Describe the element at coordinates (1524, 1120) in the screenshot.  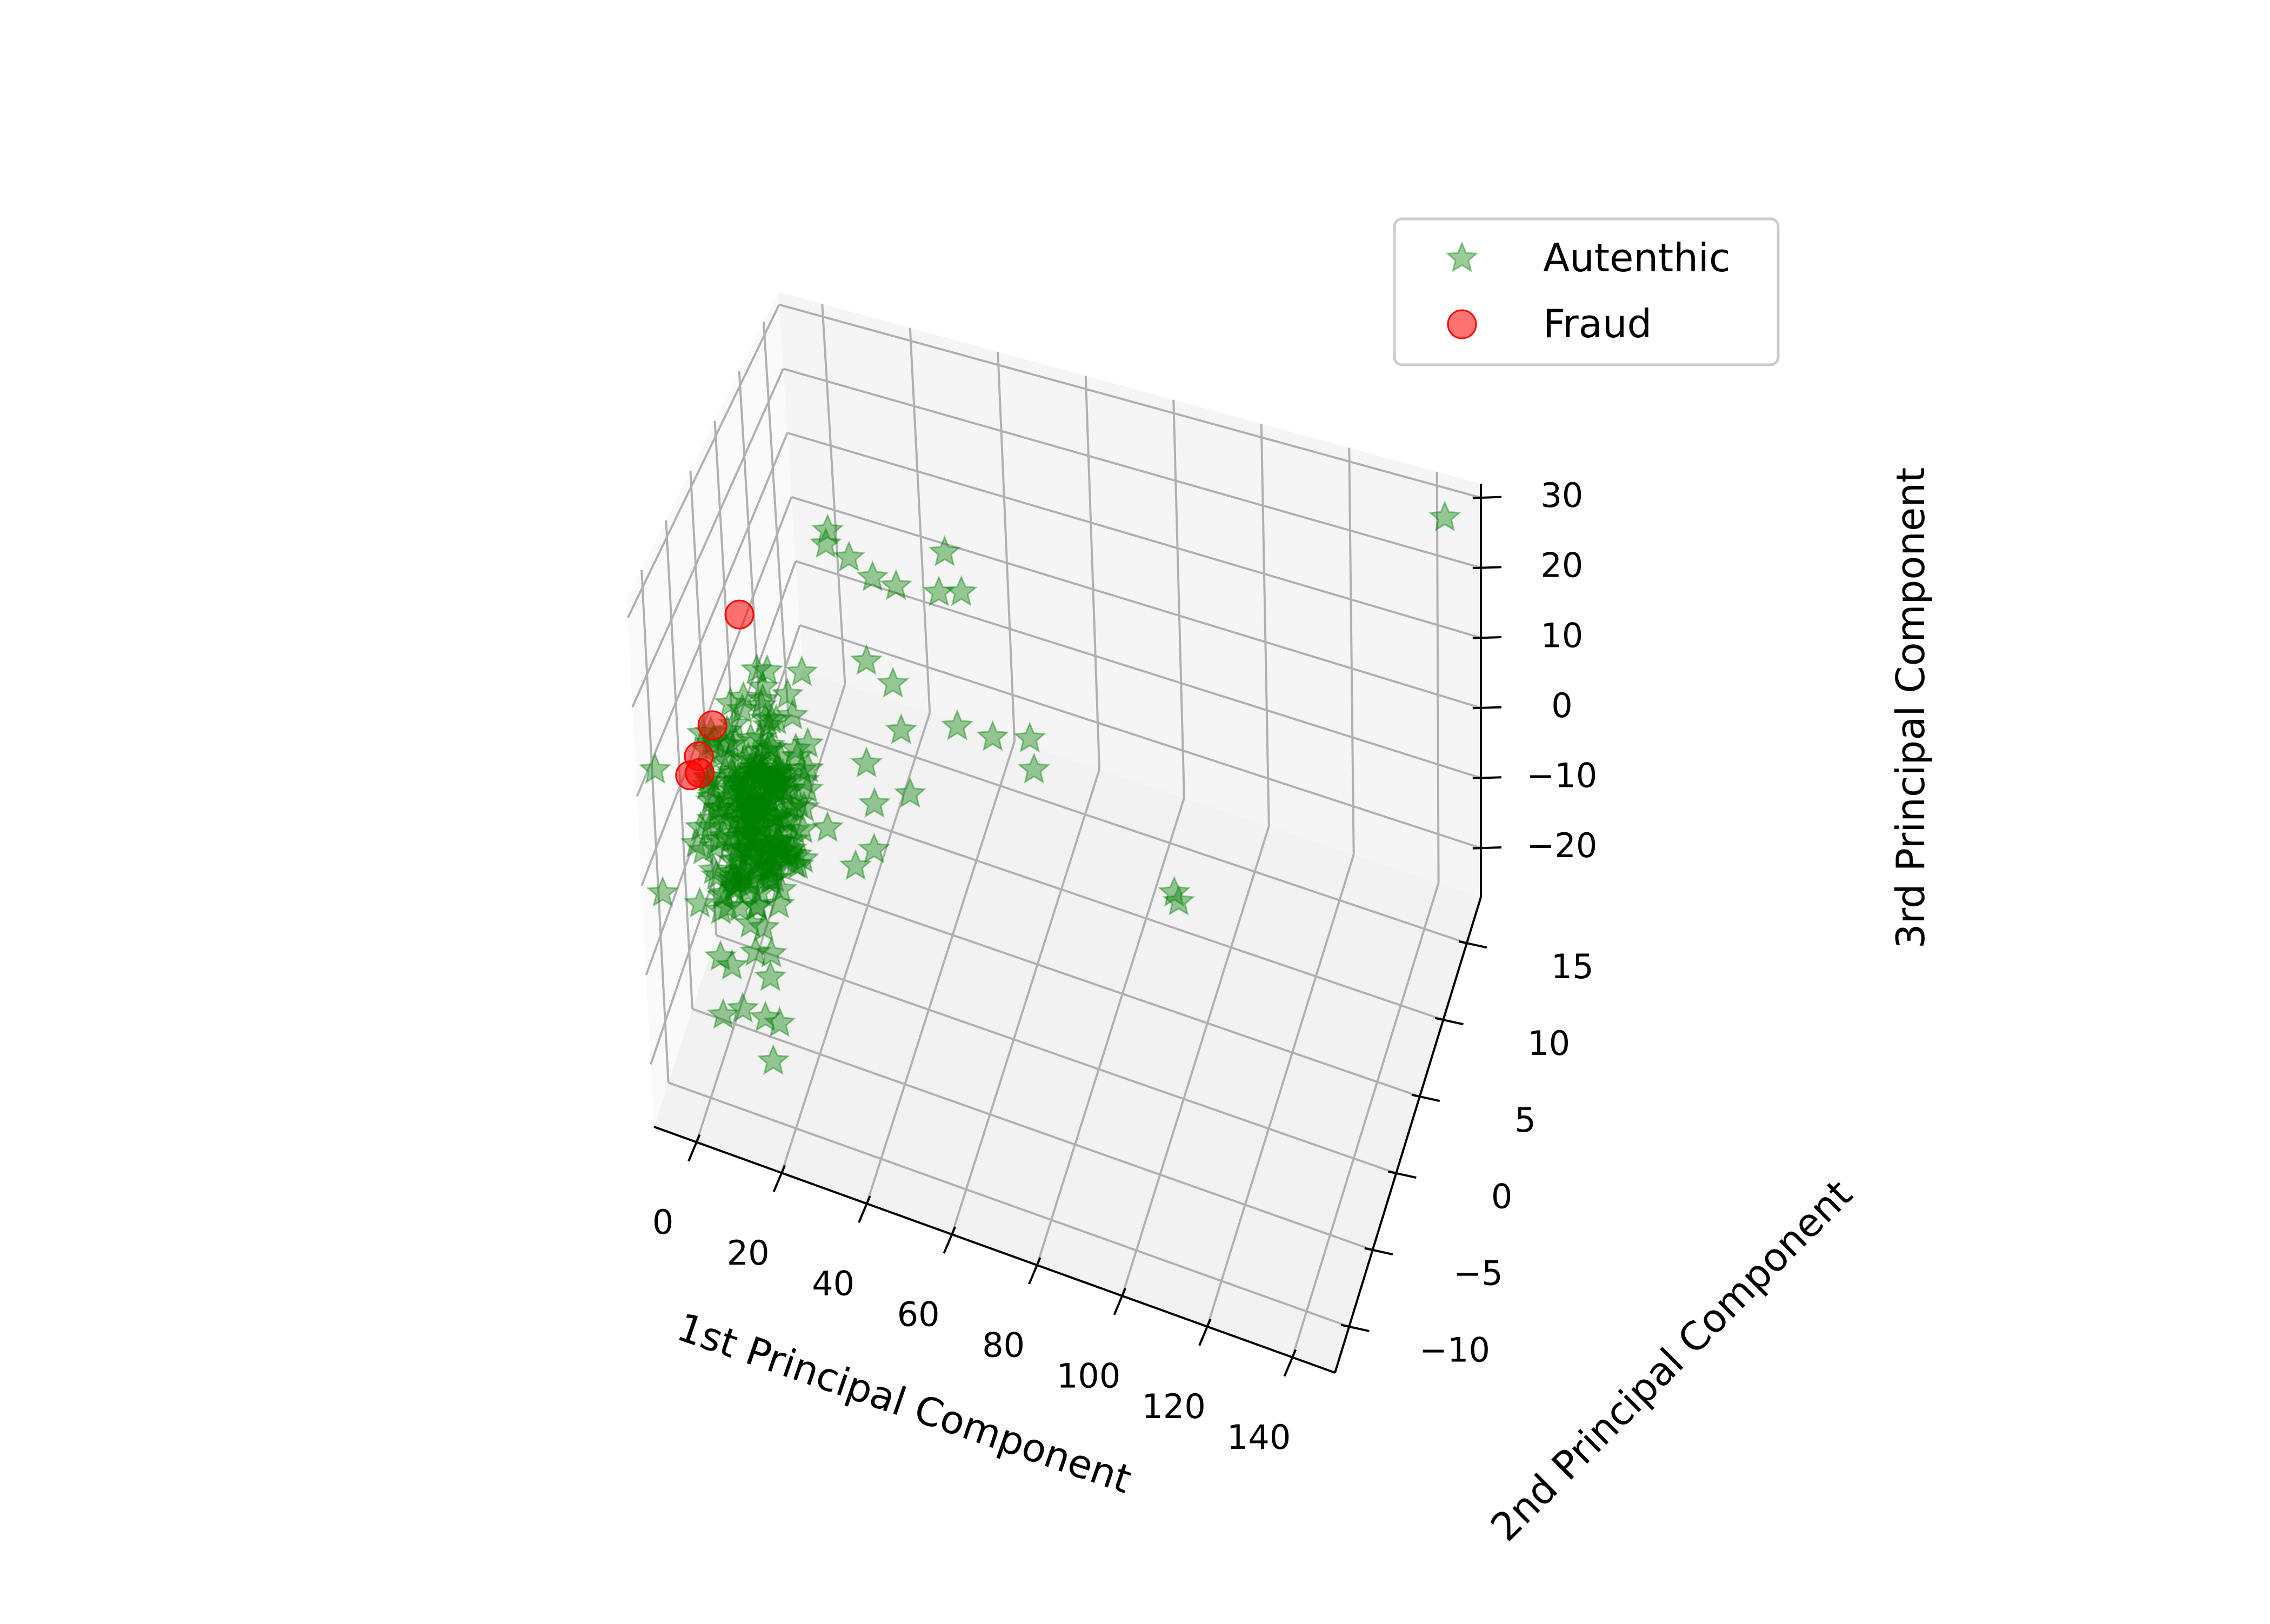
I see `y-tick-label: 5` at that location.